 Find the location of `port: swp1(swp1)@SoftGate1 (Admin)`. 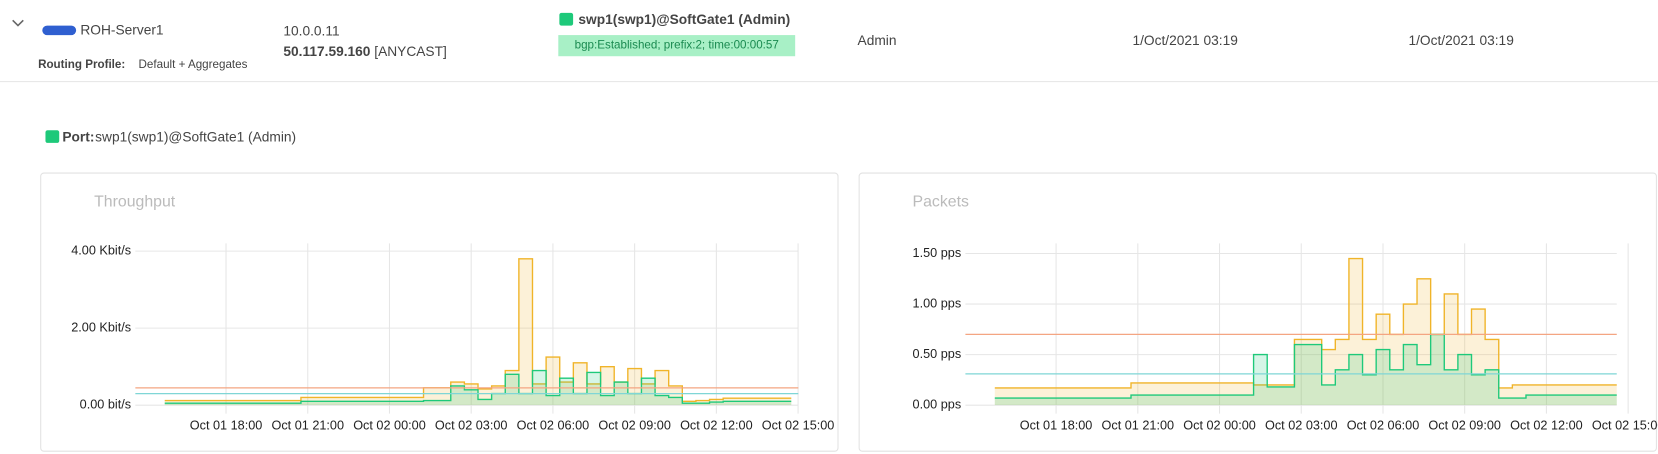

port: swp1(swp1)@SoftGate1 (Admin) is located at coordinates (684, 19).